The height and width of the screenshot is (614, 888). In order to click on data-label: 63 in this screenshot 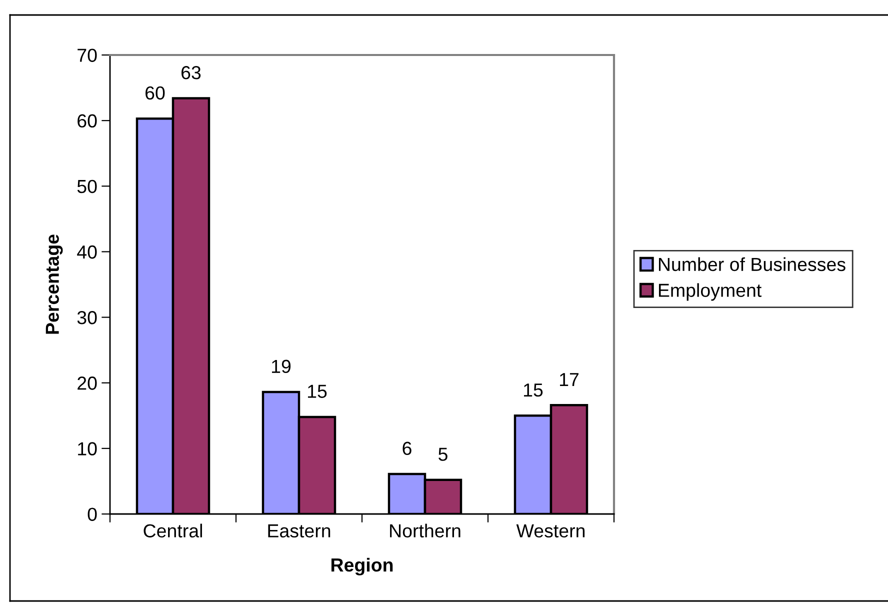, I will do `click(191, 73)`.